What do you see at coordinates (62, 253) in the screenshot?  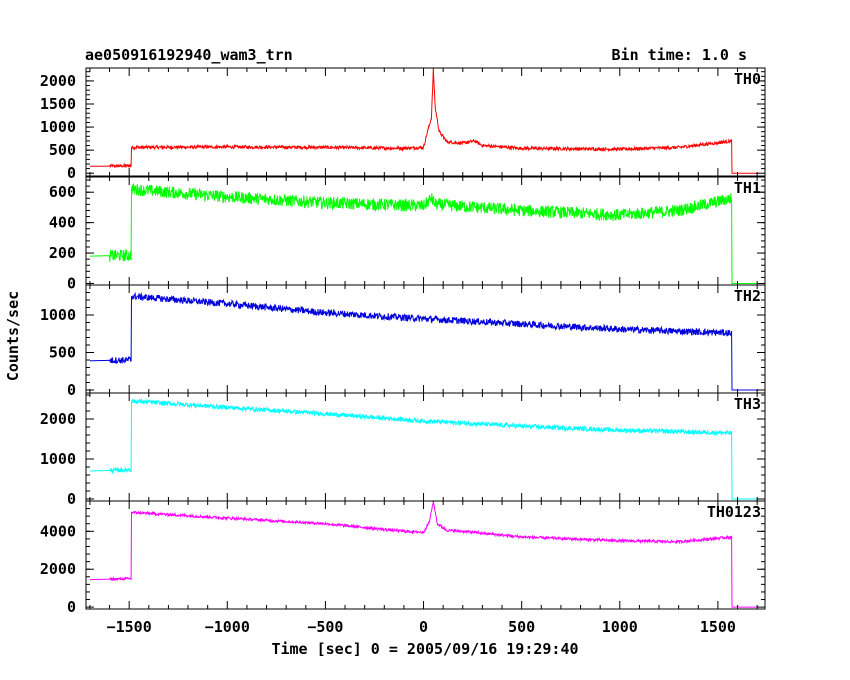 I see `y-tick-label: 200` at bounding box center [62, 253].